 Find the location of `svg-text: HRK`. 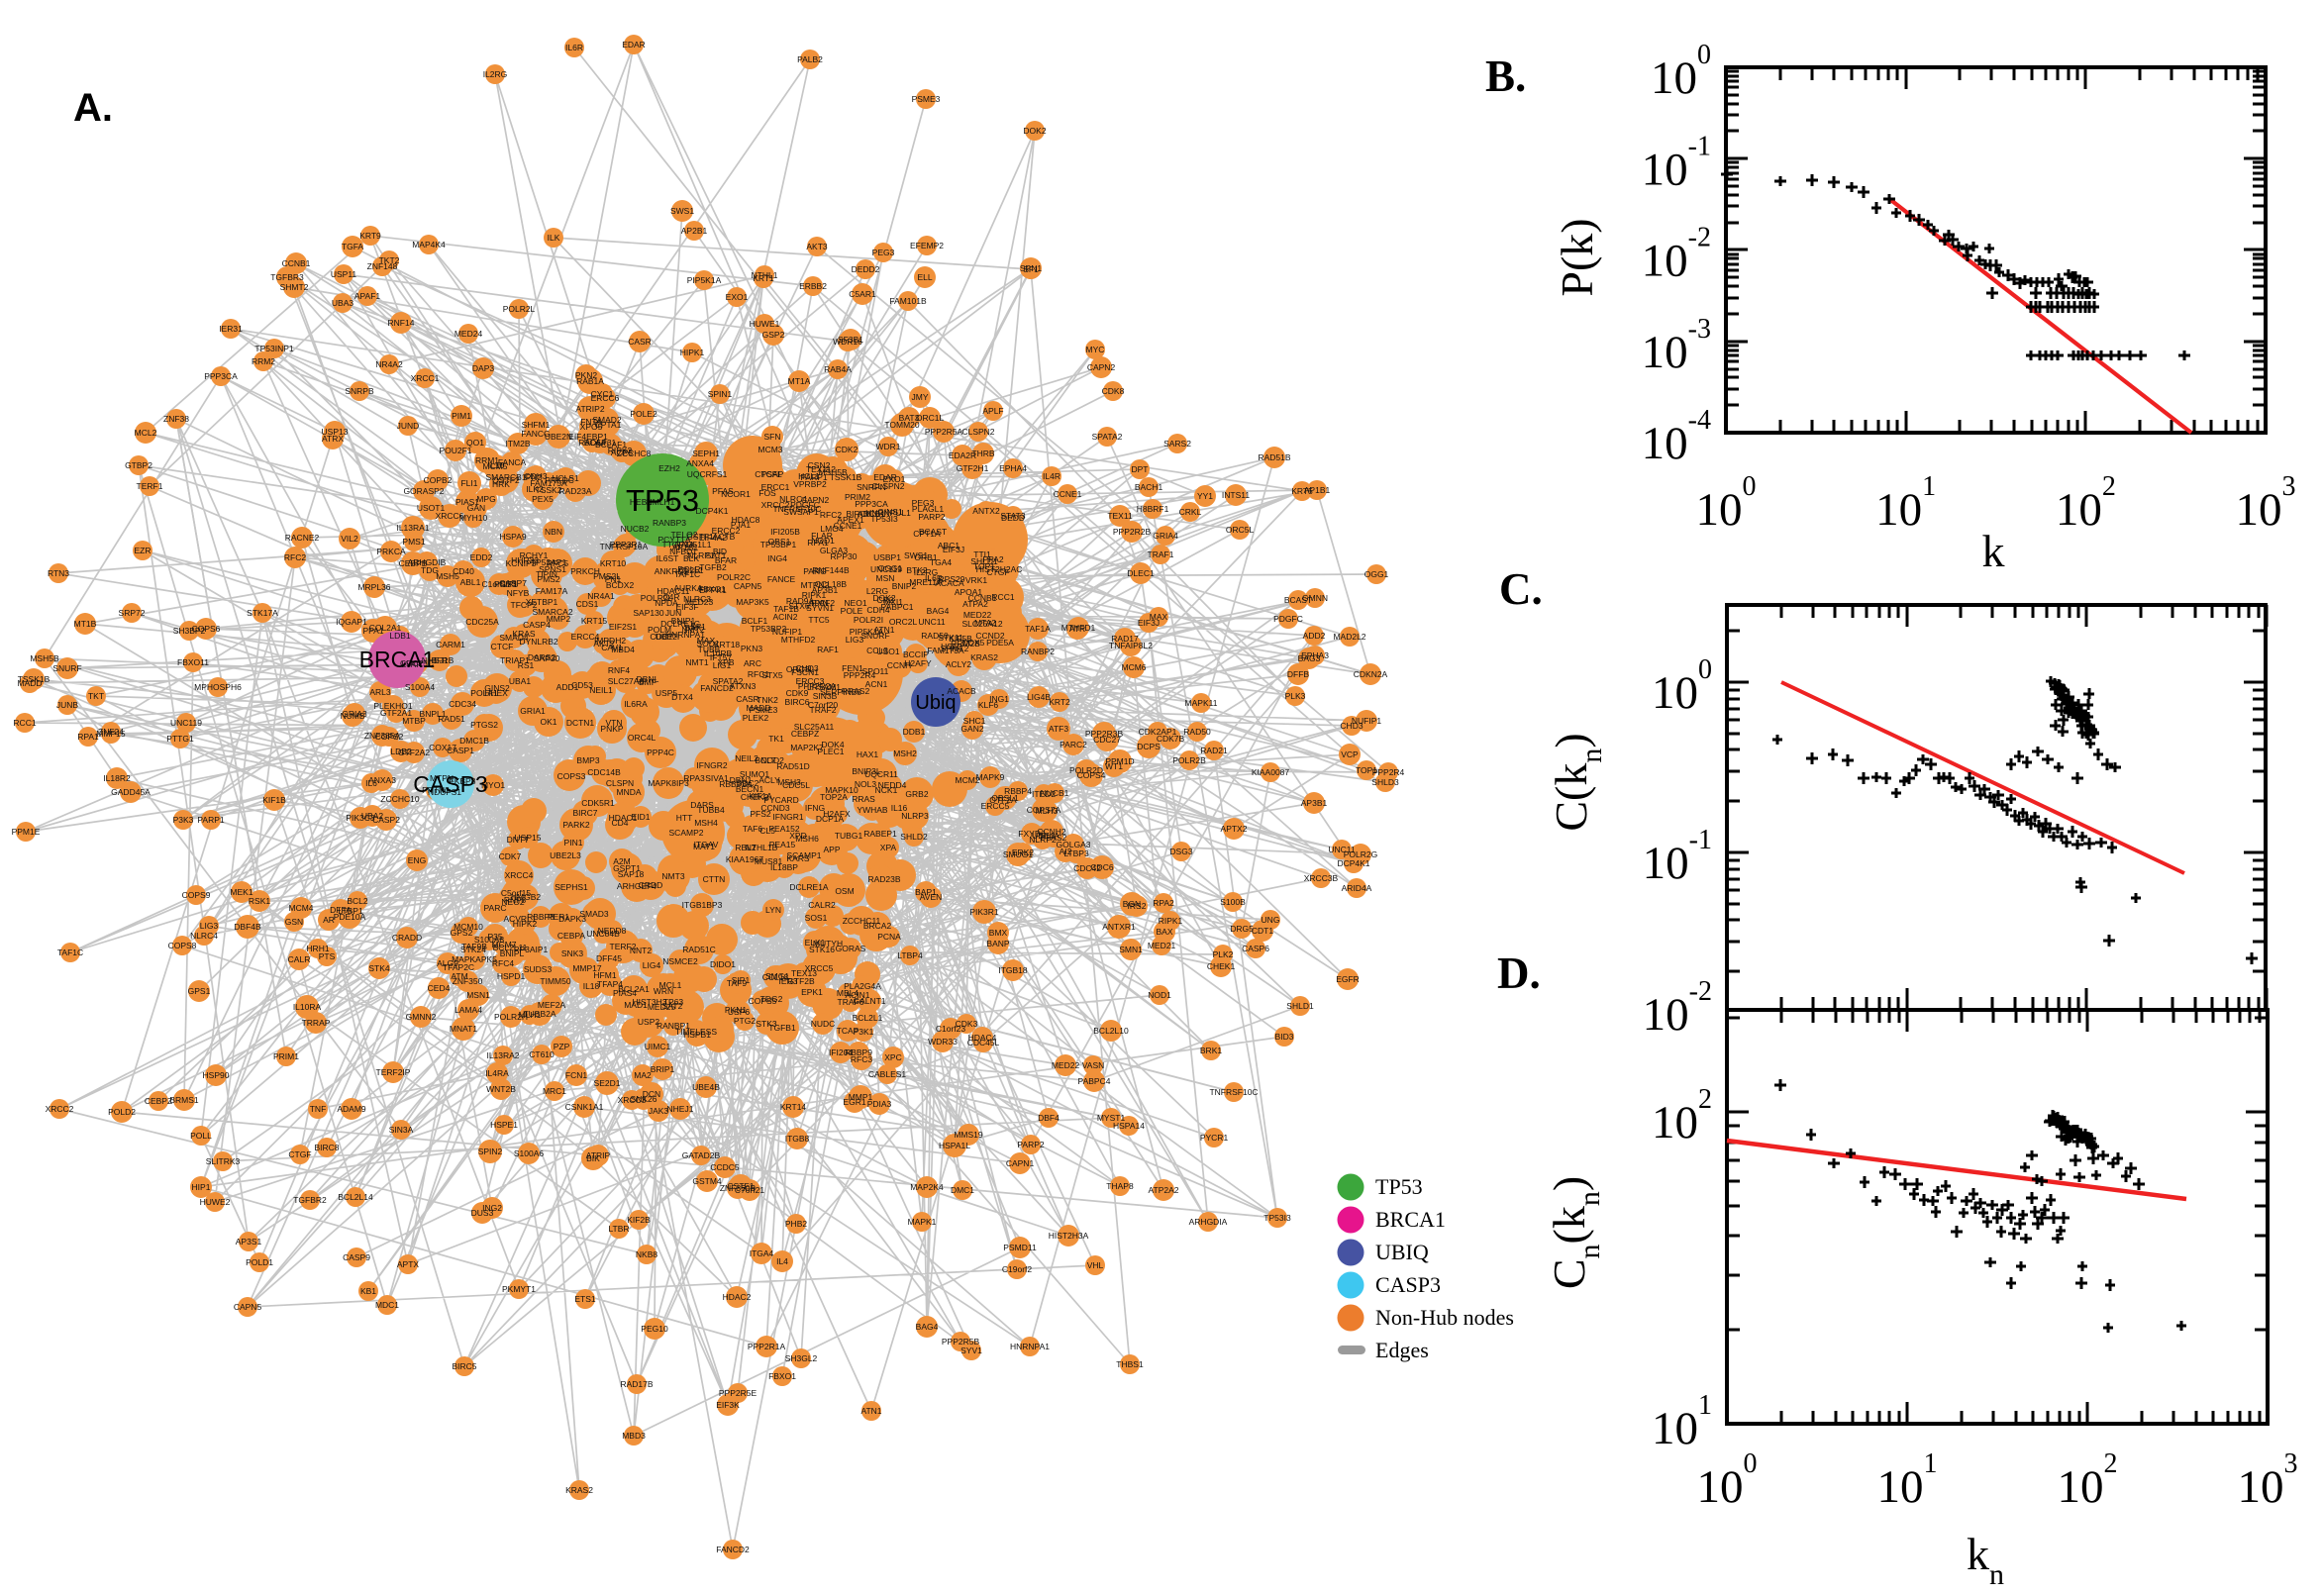

svg-text: HRK is located at coordinates (501, 484).